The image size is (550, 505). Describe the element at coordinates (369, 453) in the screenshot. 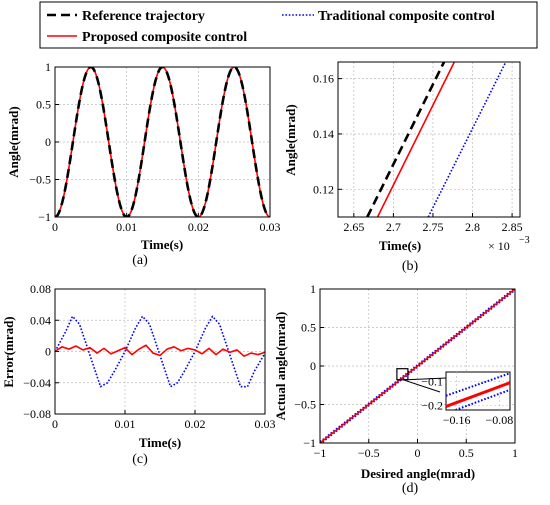

I see `x-tick-label: −0.5` at that location.